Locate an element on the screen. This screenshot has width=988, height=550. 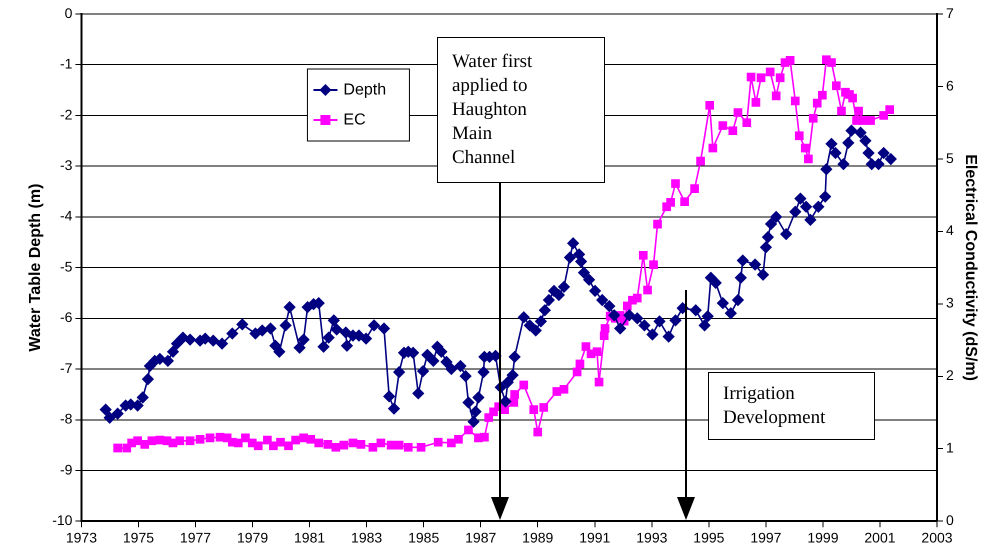
x-tick-label: 2003 is located at coordinates (937, 537).